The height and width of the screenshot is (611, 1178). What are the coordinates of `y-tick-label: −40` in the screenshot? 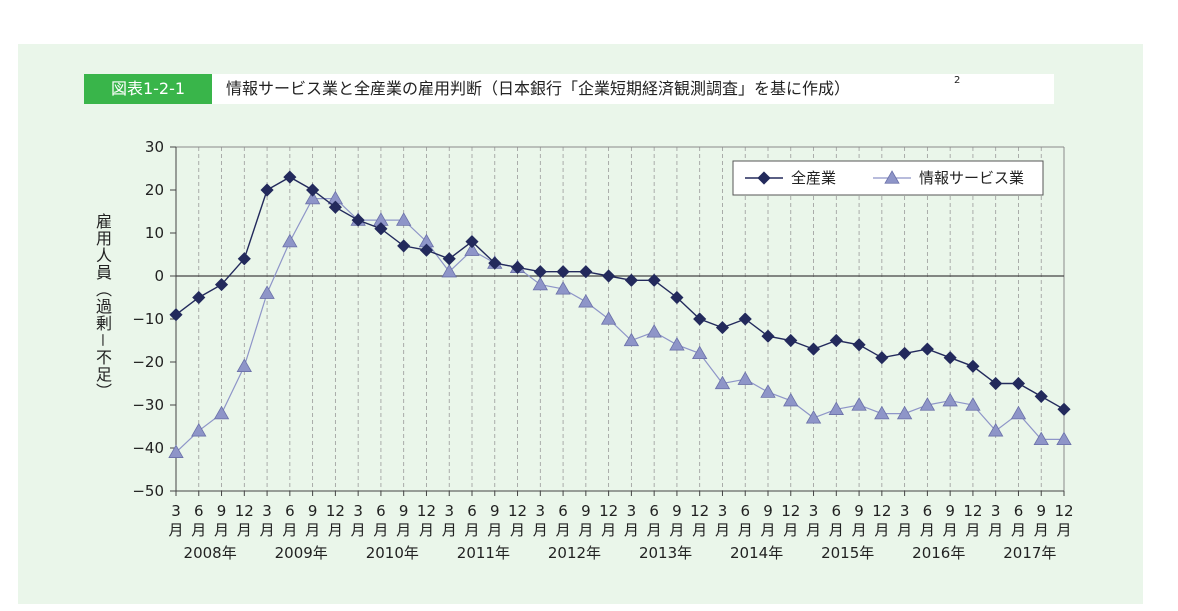 It's located at (148, 448).